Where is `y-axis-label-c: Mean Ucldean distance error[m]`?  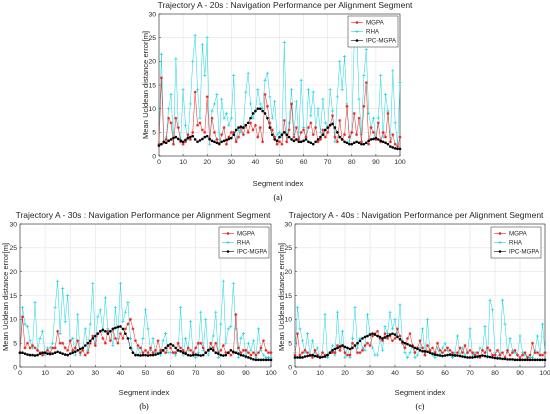
y-axis-label-c: Mean Ucldean distance error[m] is located at coordinates (281, 297).